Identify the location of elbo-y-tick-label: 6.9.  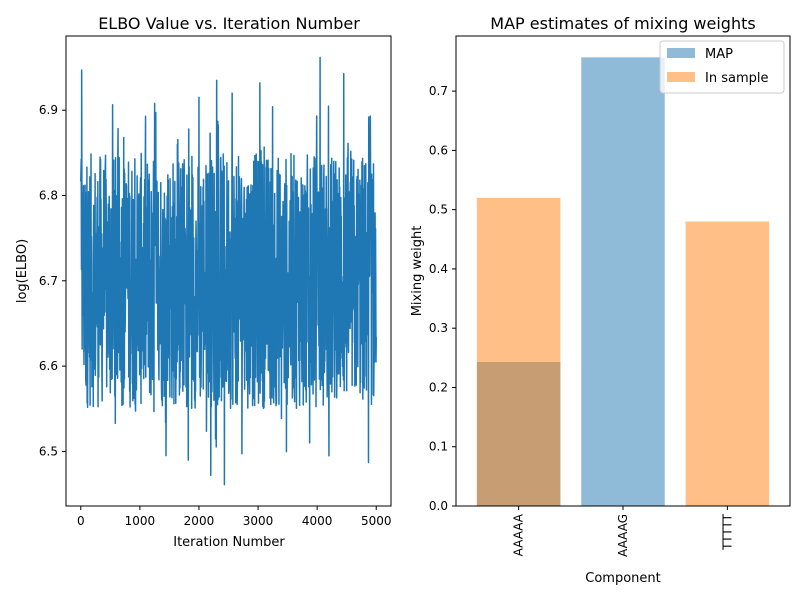
(48, 110).